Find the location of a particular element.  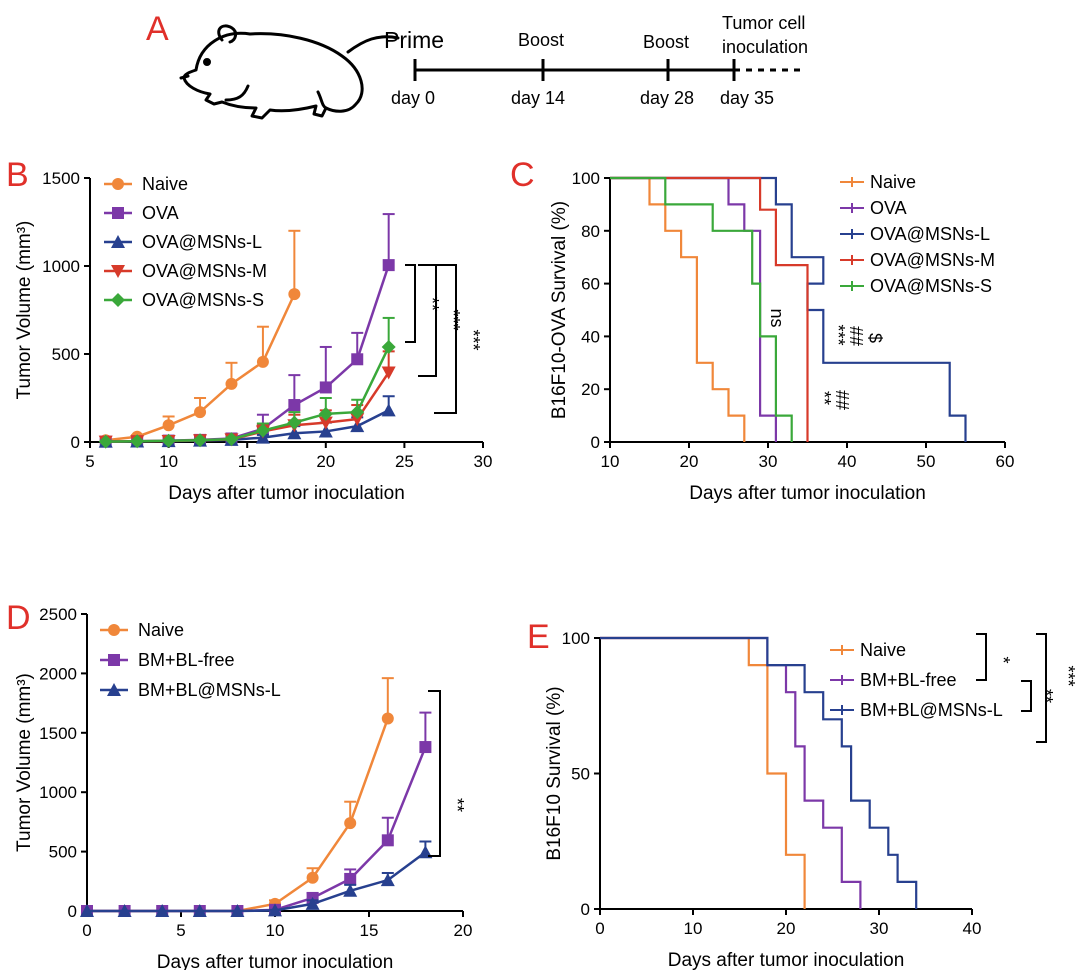

y-axis-title: Tumor Volume (mm³) is located at coordinates (24, 762).